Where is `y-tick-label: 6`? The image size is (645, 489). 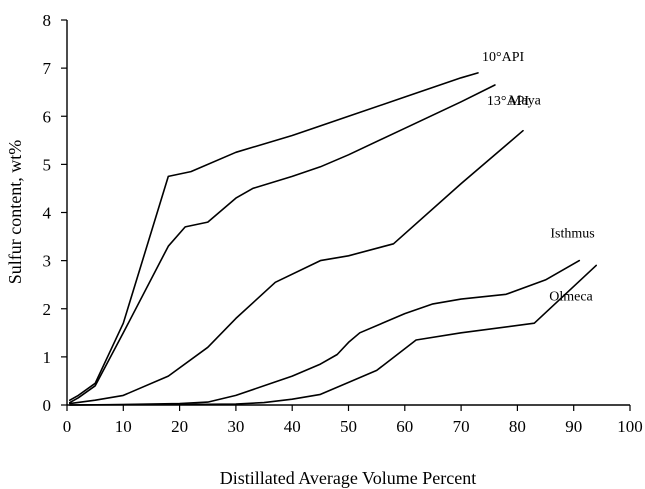 y-tick-label: 6 is located at coordinates (47, 116).